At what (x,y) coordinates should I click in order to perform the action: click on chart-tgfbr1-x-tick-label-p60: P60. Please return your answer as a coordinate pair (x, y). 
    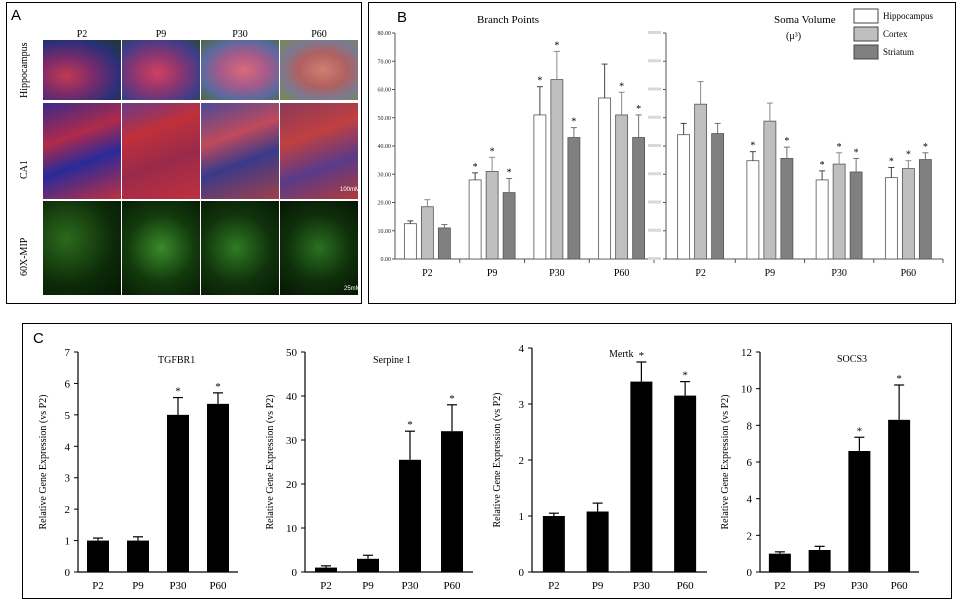
    Looking at the image, I should click on (218, 586).